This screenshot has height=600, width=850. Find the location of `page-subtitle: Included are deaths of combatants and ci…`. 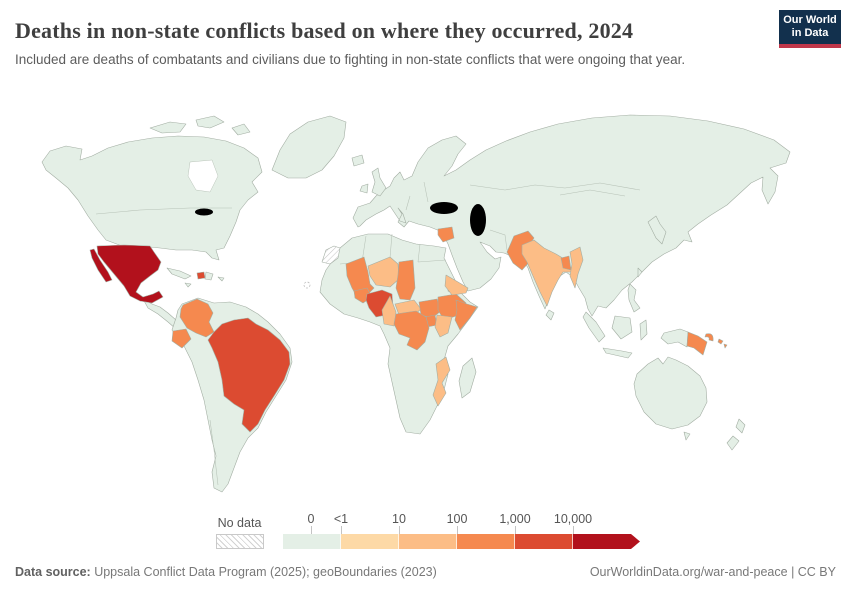

page-subtitle: Included are deaths of combatants and ci… is located at coordinates (350, 59).